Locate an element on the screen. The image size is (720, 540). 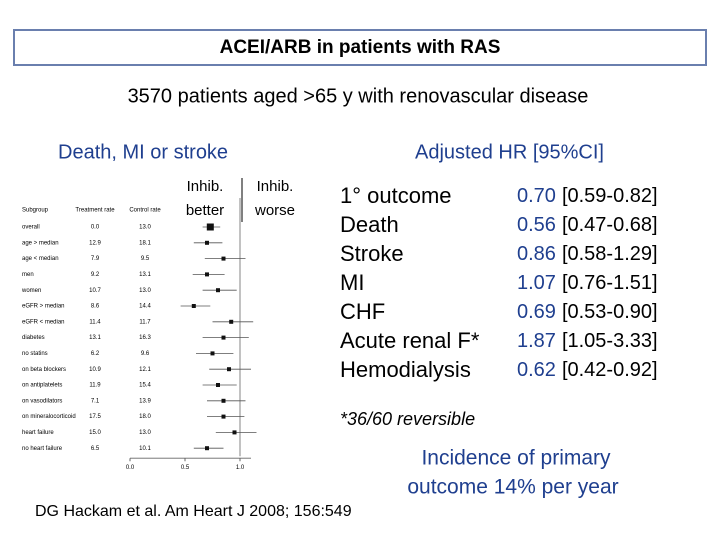
treatment-rate: 17.5 is located at coordinates (95, 417).